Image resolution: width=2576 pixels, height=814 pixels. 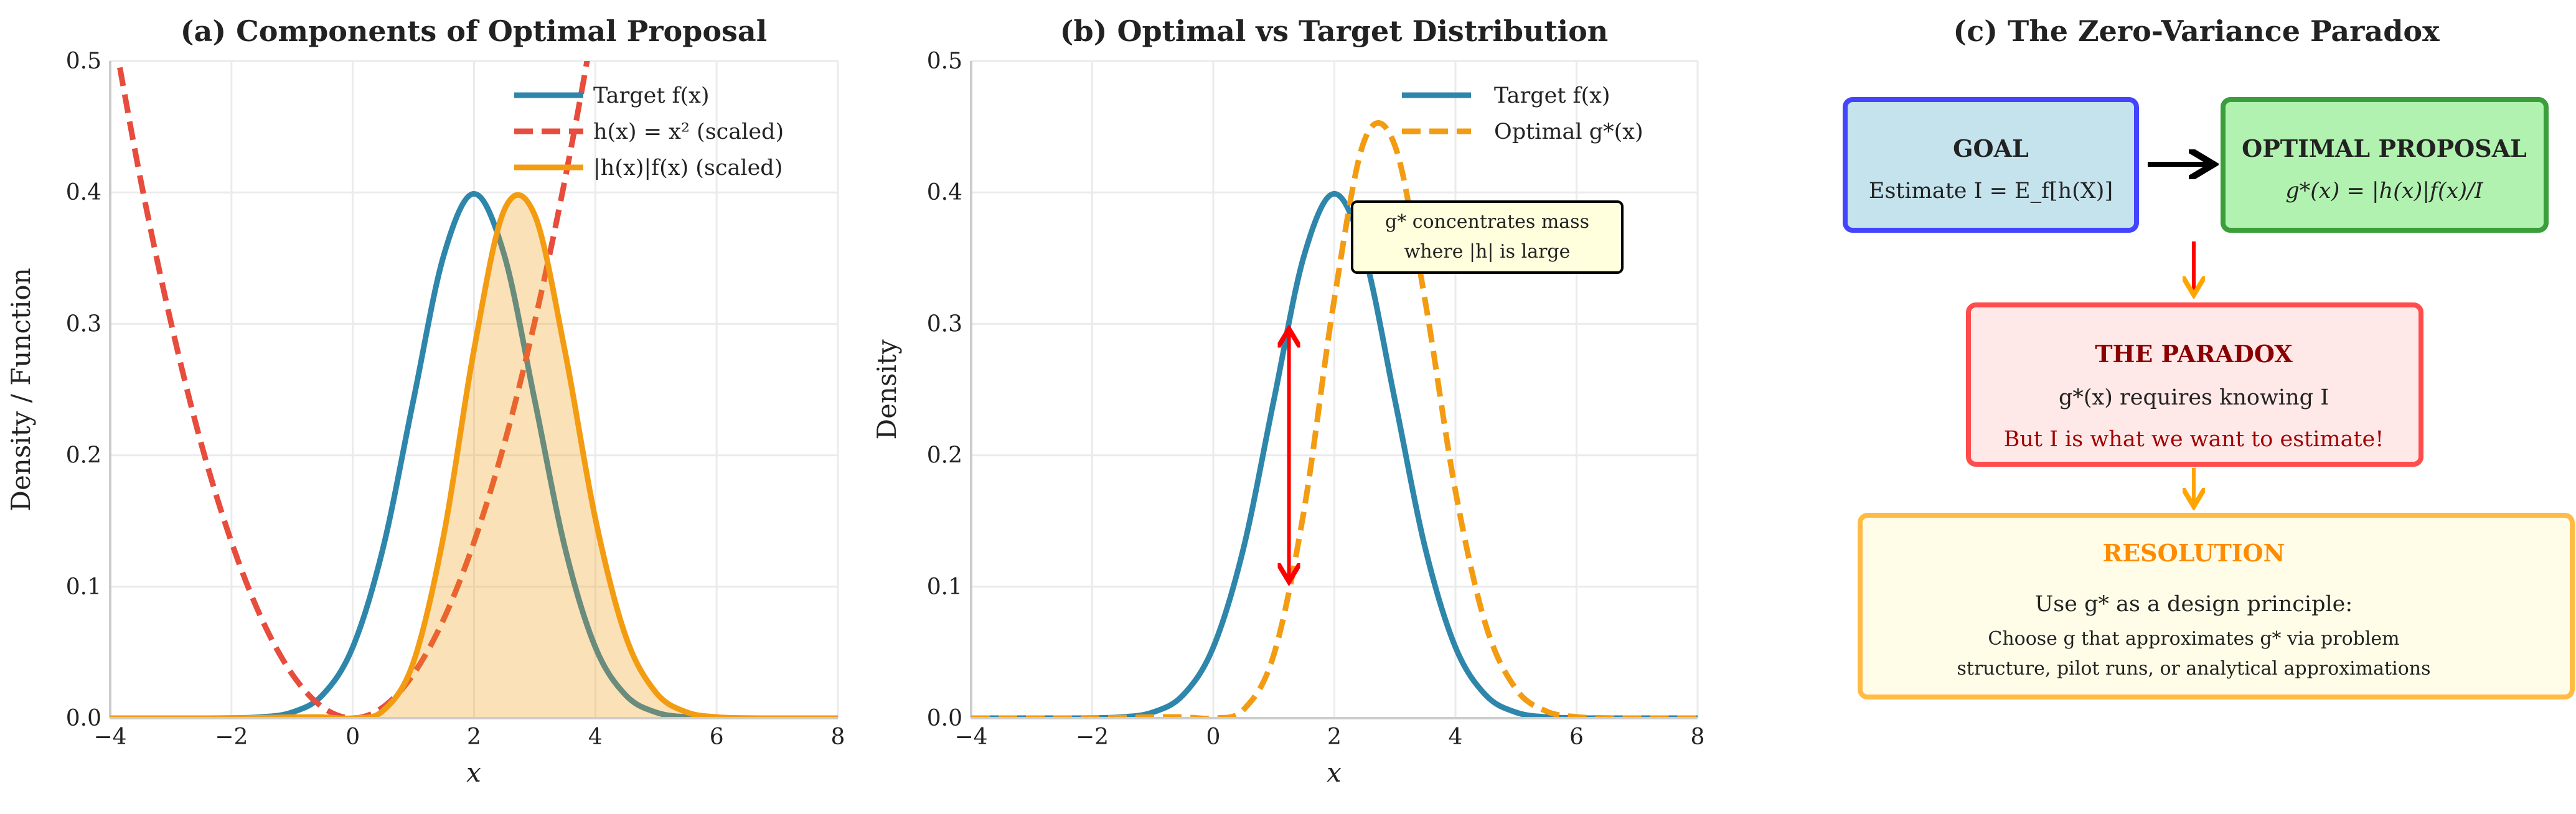 What do you see at coordinates (2384, 191) in the screenshot?
I see `optimal-text: g*(x) = |h(x)|f(x)/I` at bounding box center [2384, 191].